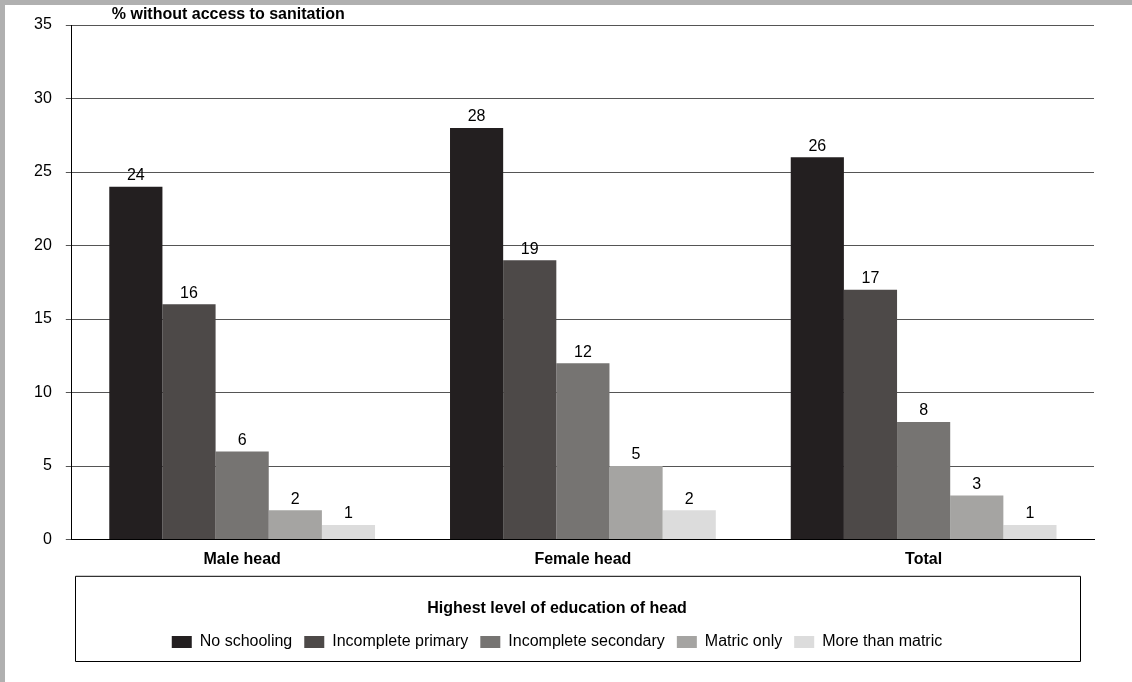 The image size is (1132, 682). I want to click on legend-label: No schooling, so click(246, 641).